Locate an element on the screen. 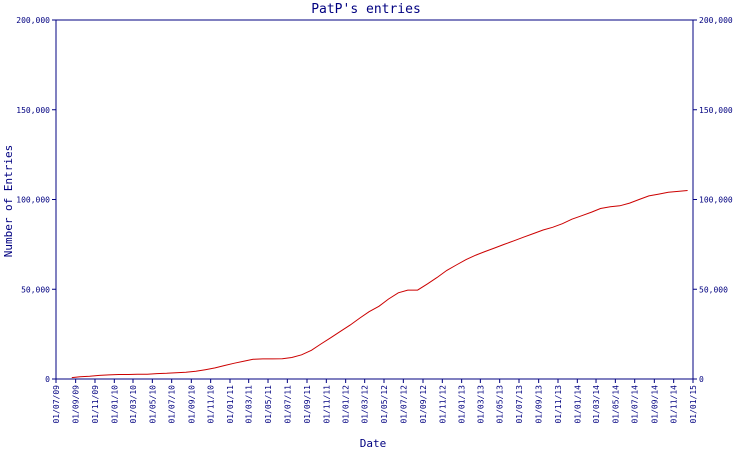  x-tick-label: 01/07/14 is located at coordinates (635, 404).